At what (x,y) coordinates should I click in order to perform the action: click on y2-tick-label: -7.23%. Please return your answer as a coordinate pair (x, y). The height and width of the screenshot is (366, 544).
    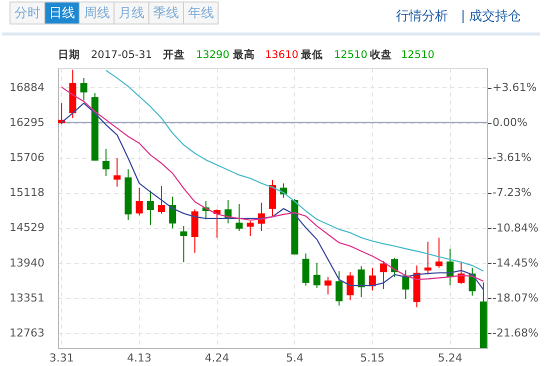
    Looking at the image, I should click on (512, 193).